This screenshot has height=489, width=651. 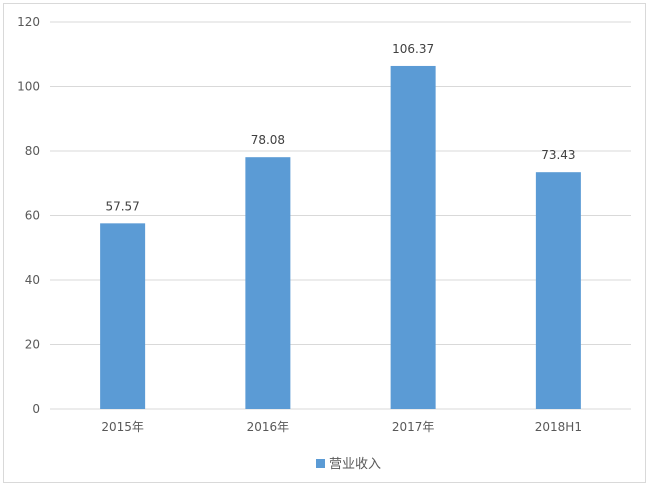 What do you see at coordinates (36, 409) in the screenshot?
I see `y-tick-label: 0` at bounding box center [36, 409].